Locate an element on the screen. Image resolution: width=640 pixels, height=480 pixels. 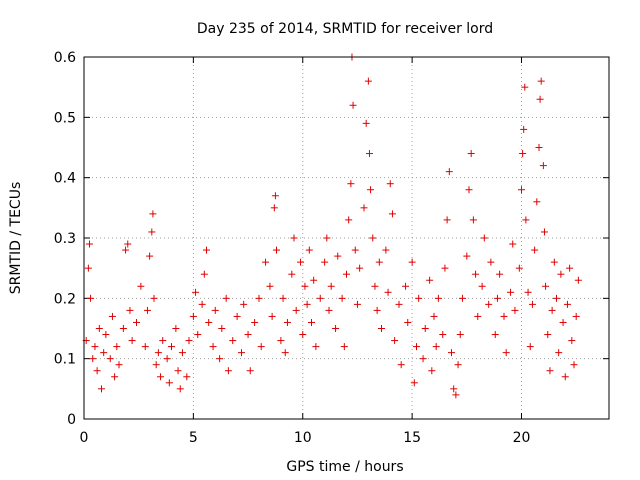
y-axis-label: SRMTID / TECUs is located at coordinates (16, 238).